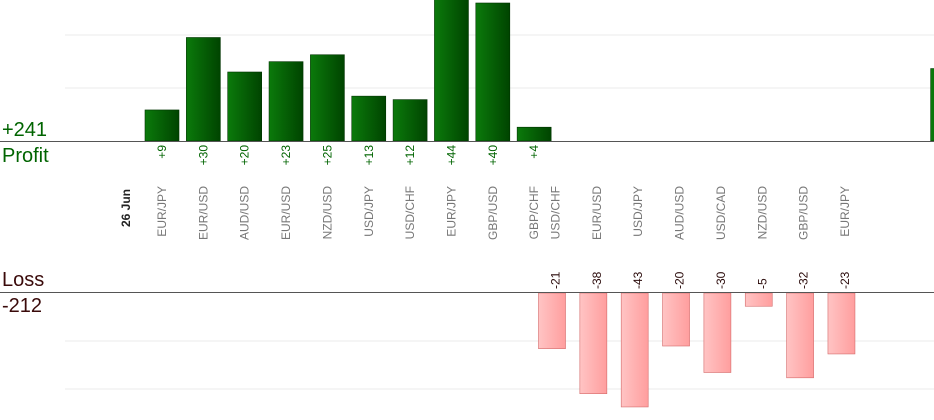  What do you see at coordinates (410, 155) in the screenshot?
I see `profit-value-label: +12` at bounding box center [410, 155].